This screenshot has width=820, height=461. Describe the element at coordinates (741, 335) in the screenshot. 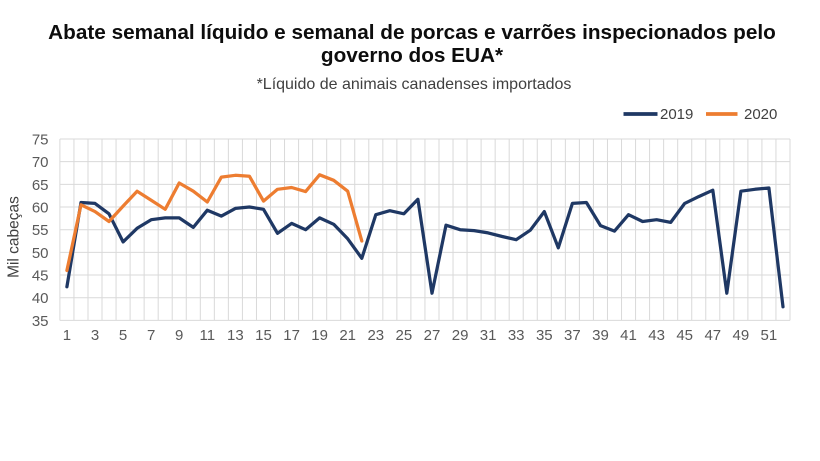

I see `svg-text: 49` at that location.